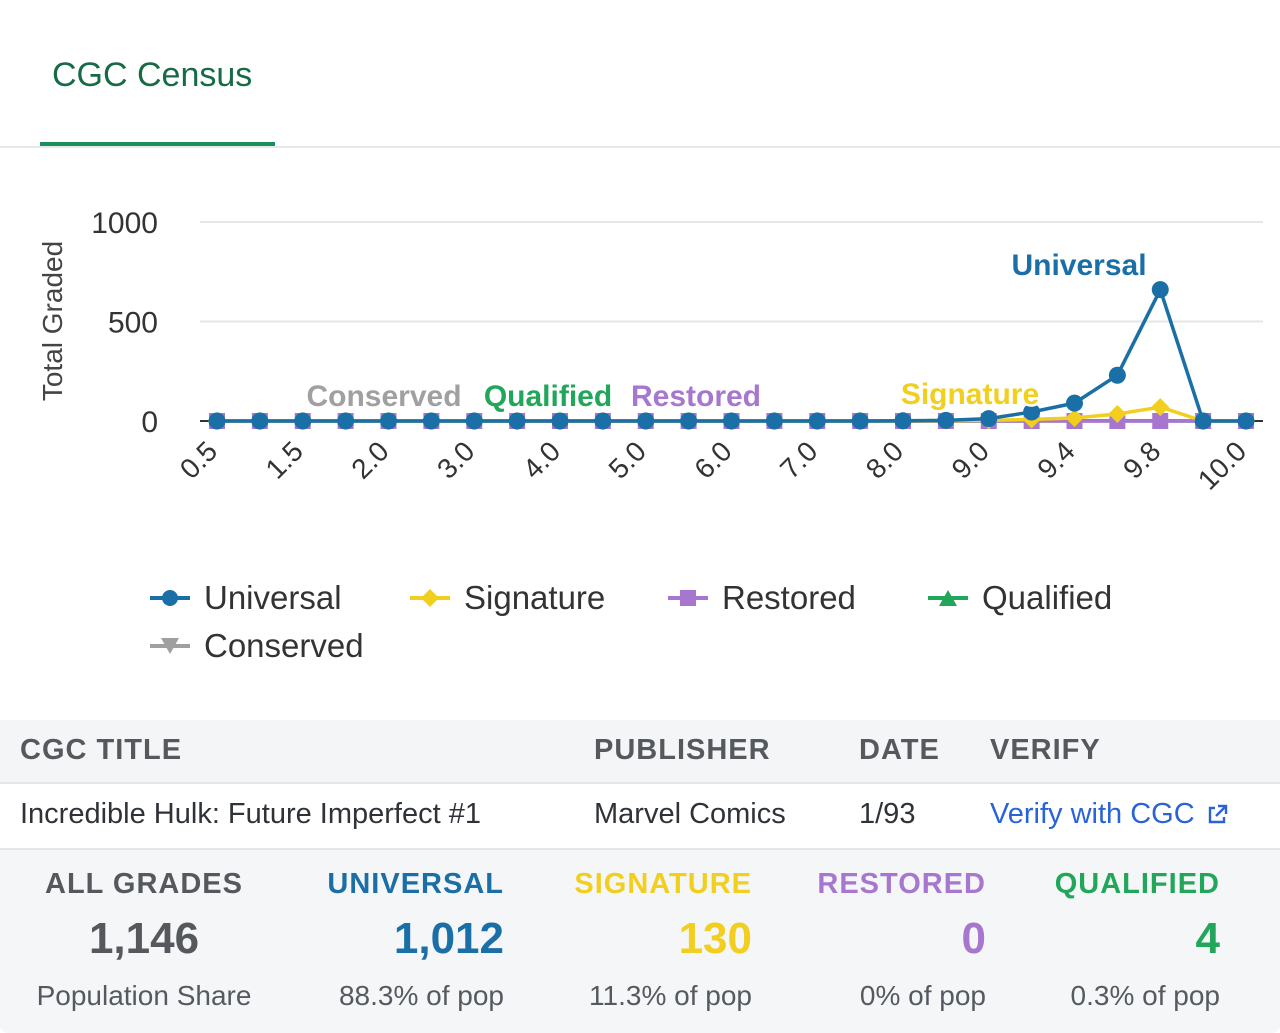 This screenshot has width=1280, height=1033. I want to click on tab-cgc-census: CGC Census, so click(157, 73).